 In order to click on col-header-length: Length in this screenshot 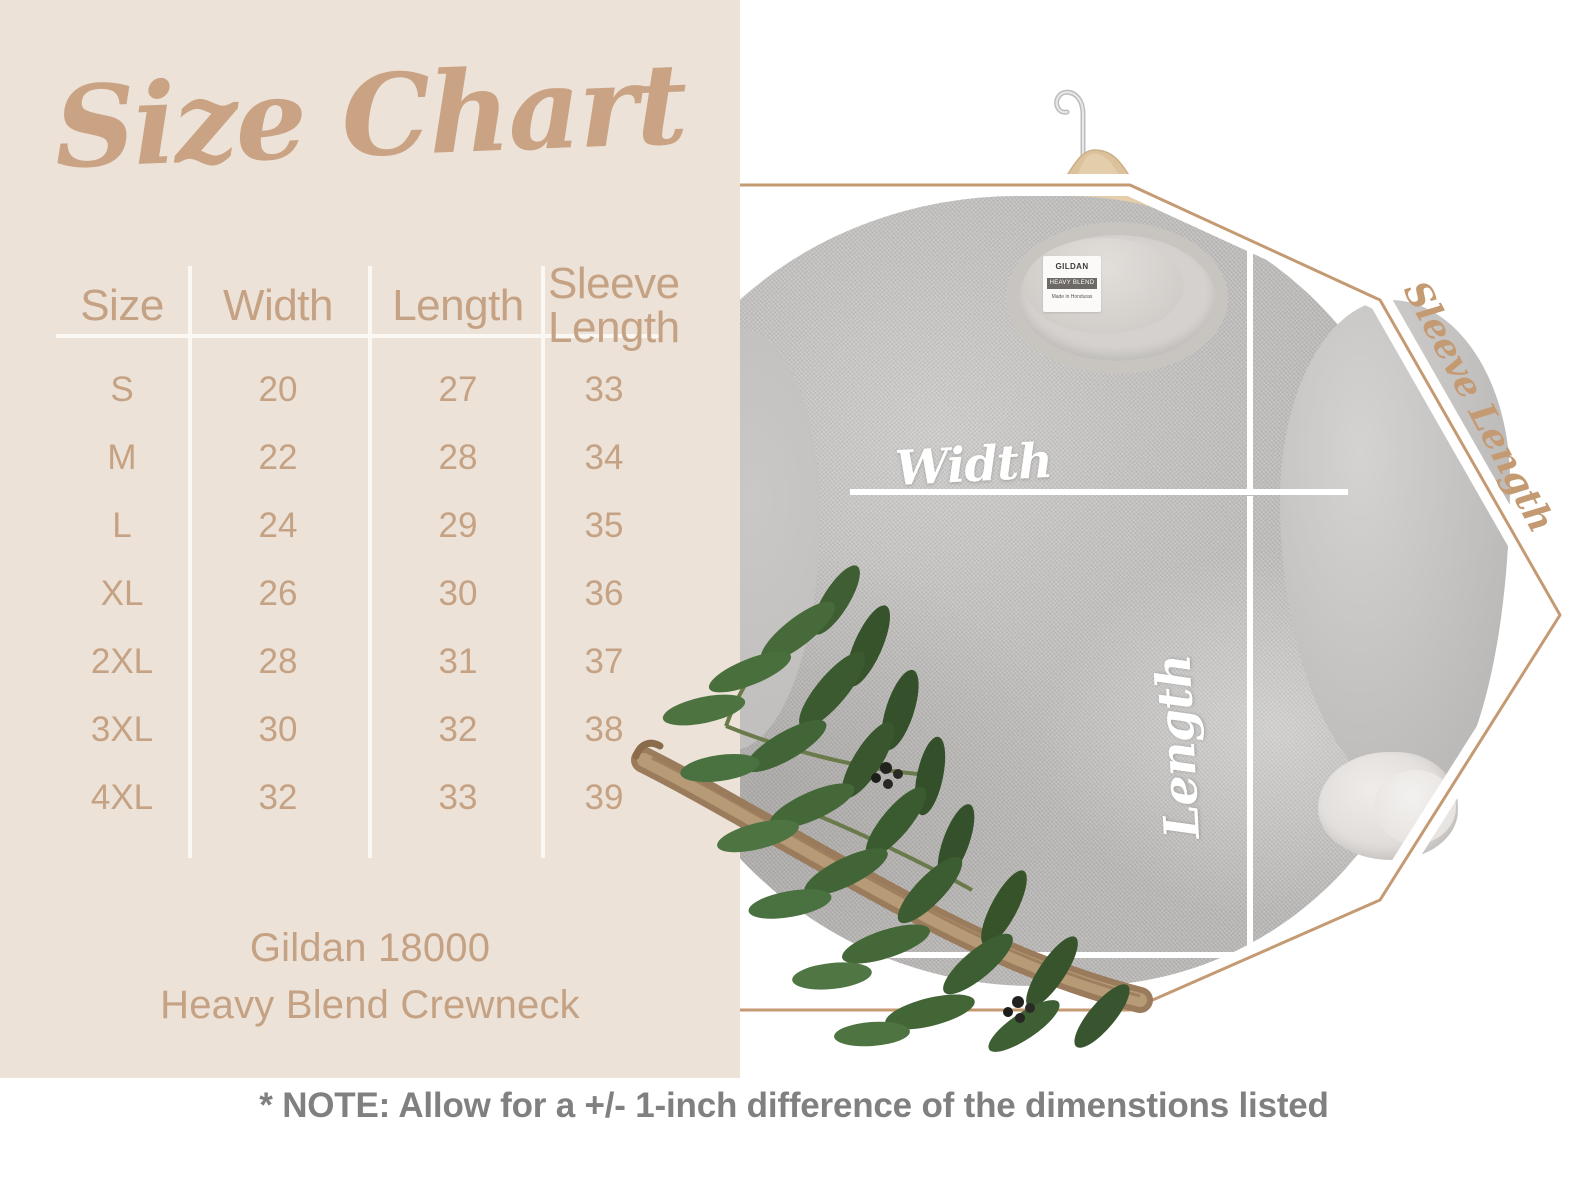, I will do `click(458, 305)`.